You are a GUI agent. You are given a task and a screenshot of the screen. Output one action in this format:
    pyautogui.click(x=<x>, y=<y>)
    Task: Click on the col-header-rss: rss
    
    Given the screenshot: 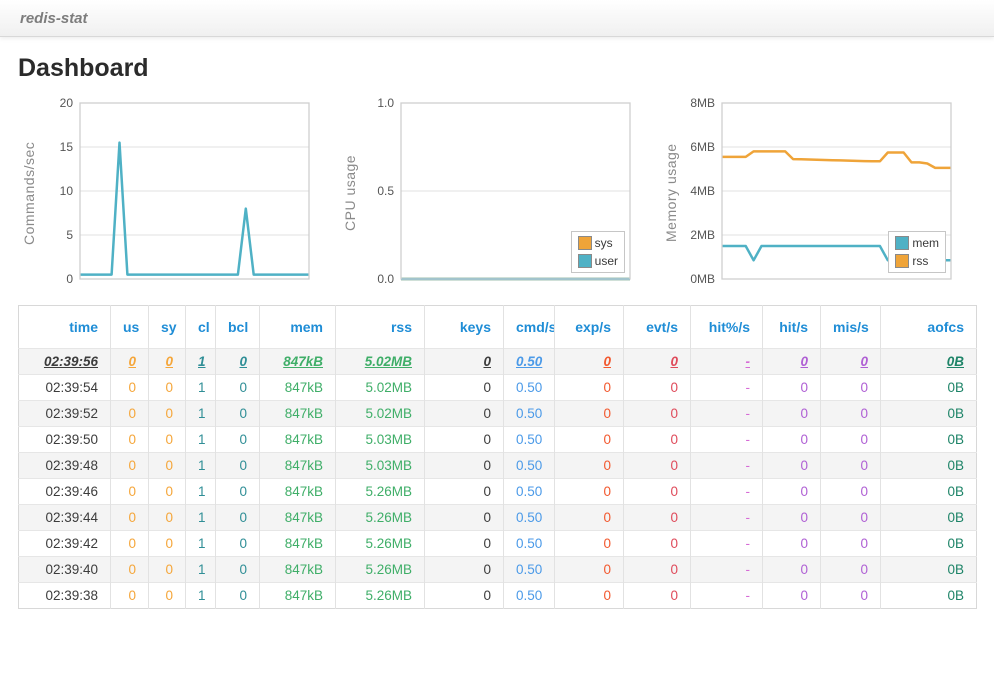 What is the action you would take?
    pyautogui.click(x=380, y=327)
    